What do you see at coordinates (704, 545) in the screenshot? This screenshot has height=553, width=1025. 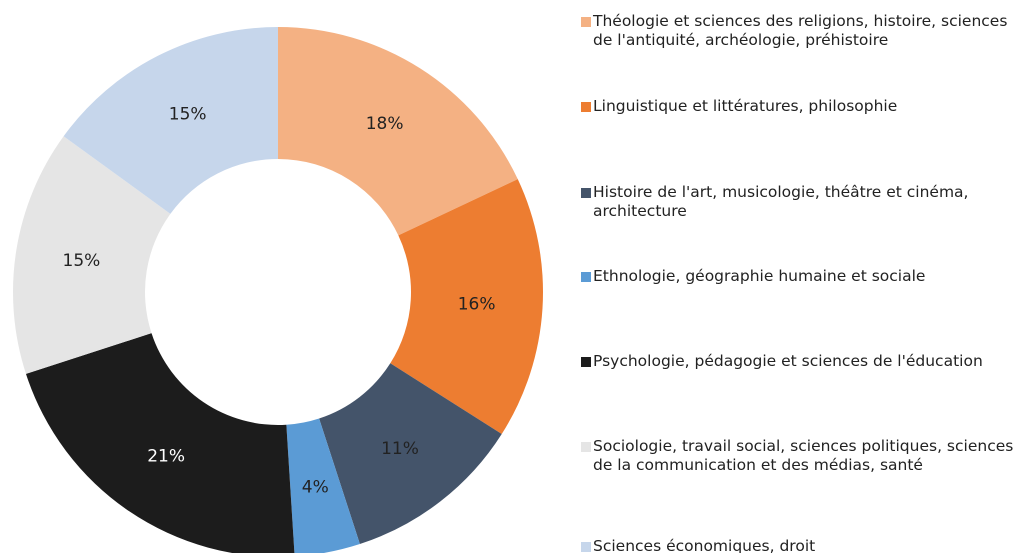 I see `legend-label: Sciences économiques, droit` at bounding box center [704, 545].